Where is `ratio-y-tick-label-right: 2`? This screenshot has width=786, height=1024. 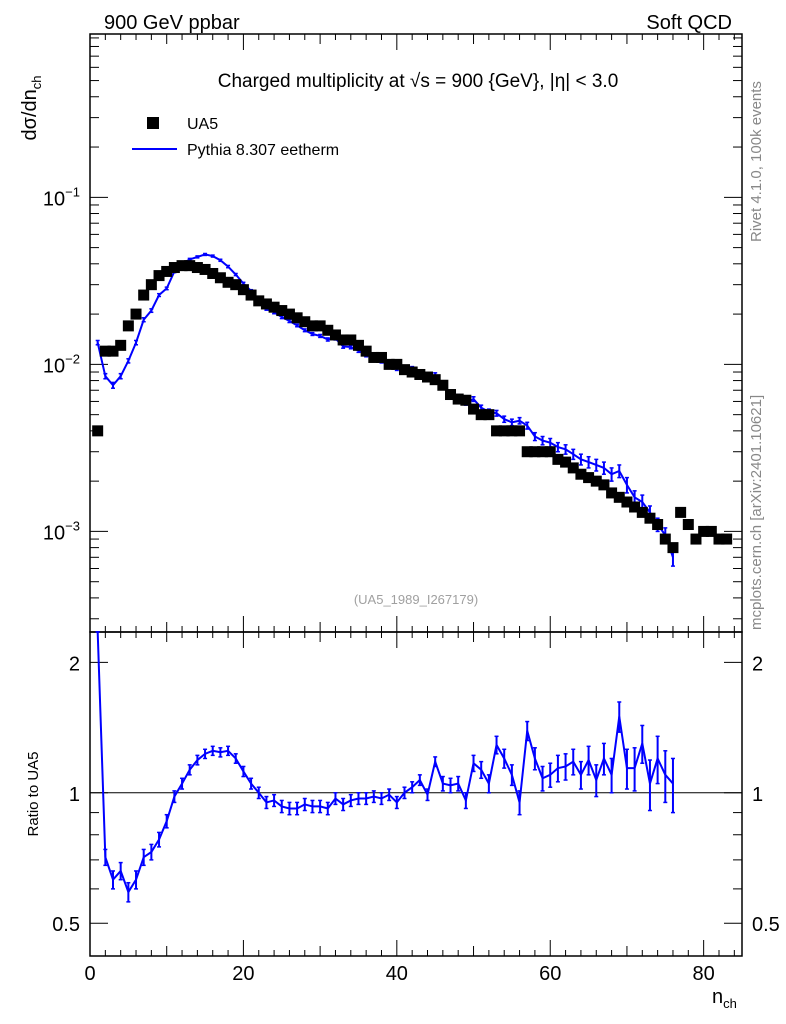
ratio-y-tick-label-right: 2 is located at coordinates (757, 664).